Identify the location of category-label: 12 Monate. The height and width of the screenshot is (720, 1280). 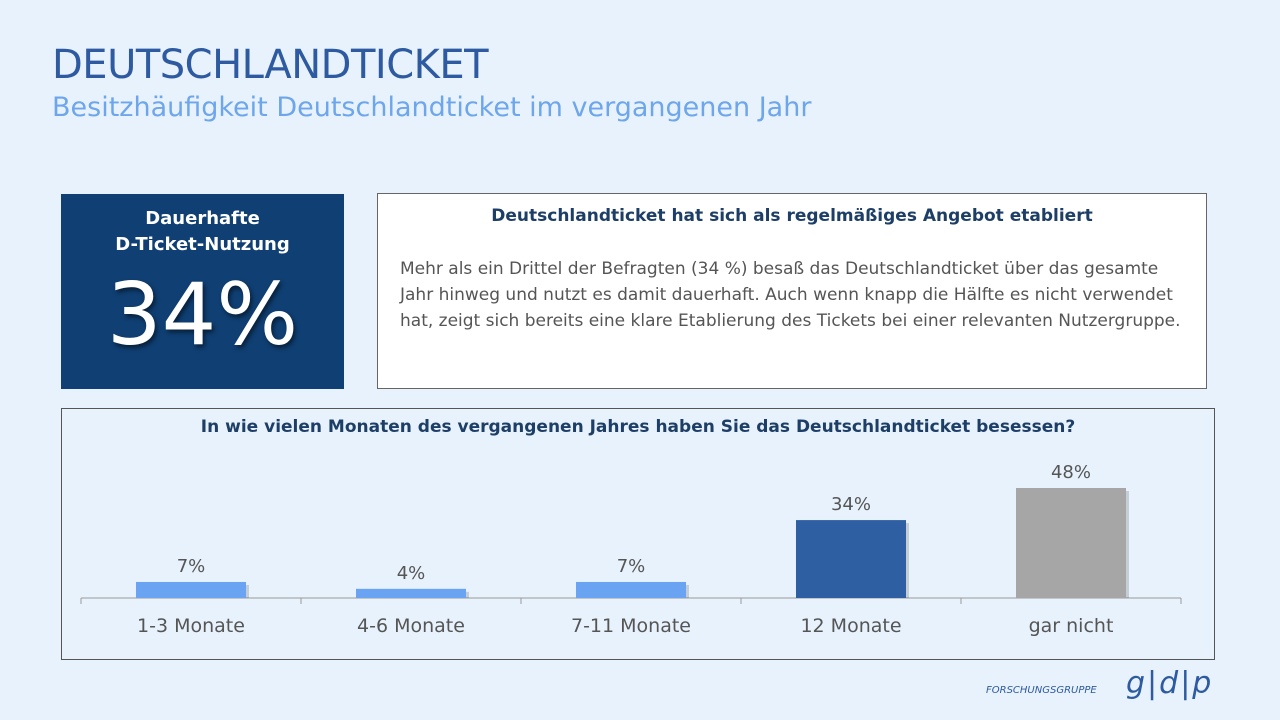
(850, 626).